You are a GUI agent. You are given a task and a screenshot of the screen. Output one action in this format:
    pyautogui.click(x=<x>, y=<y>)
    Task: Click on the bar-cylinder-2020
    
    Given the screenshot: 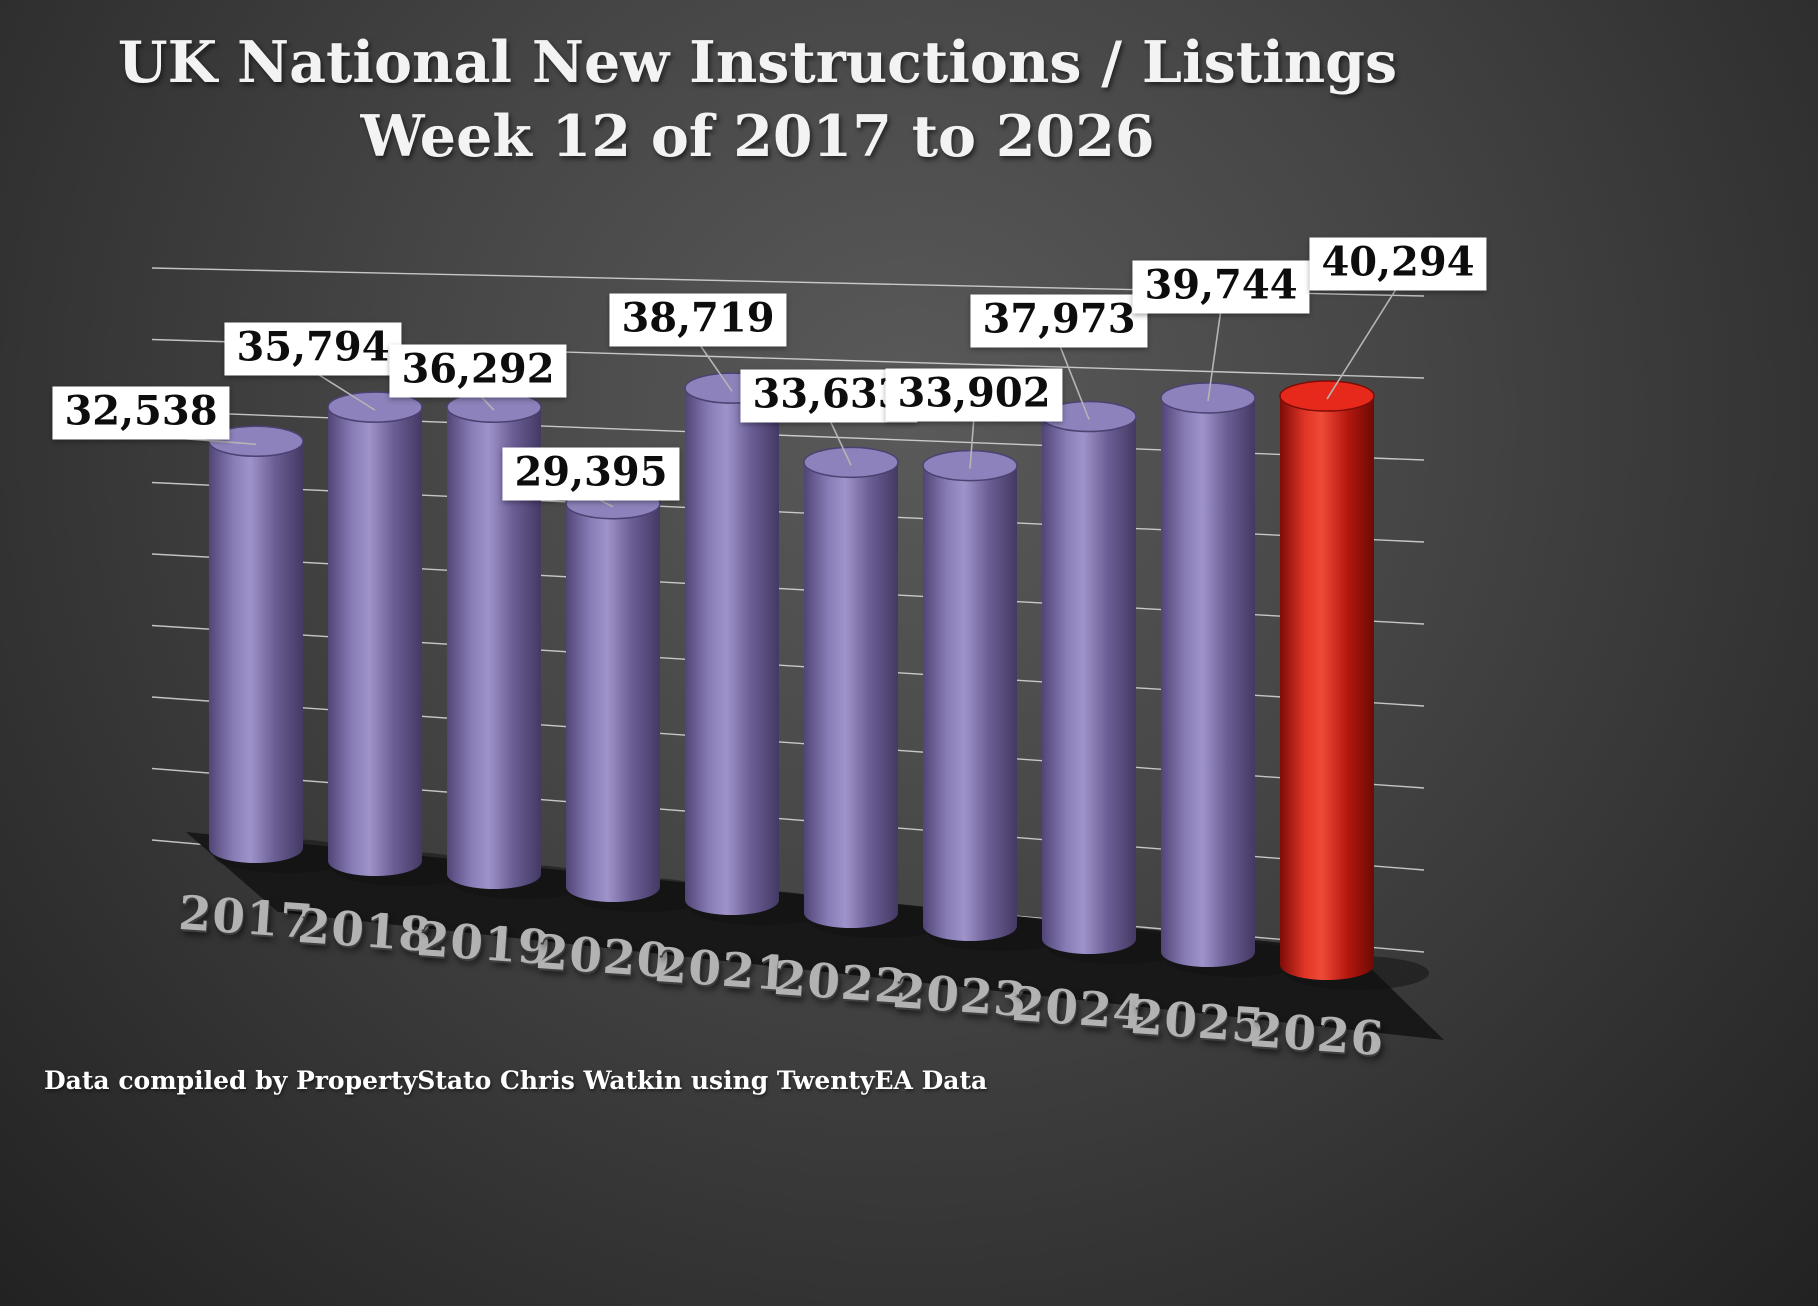 What is the action you would take?
    pyautogui.click(x=613, y=694)
    